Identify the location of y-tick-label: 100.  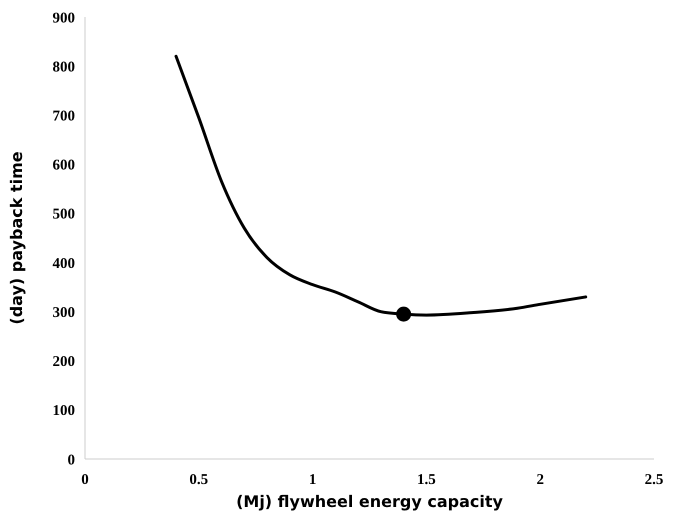
(63, 411).